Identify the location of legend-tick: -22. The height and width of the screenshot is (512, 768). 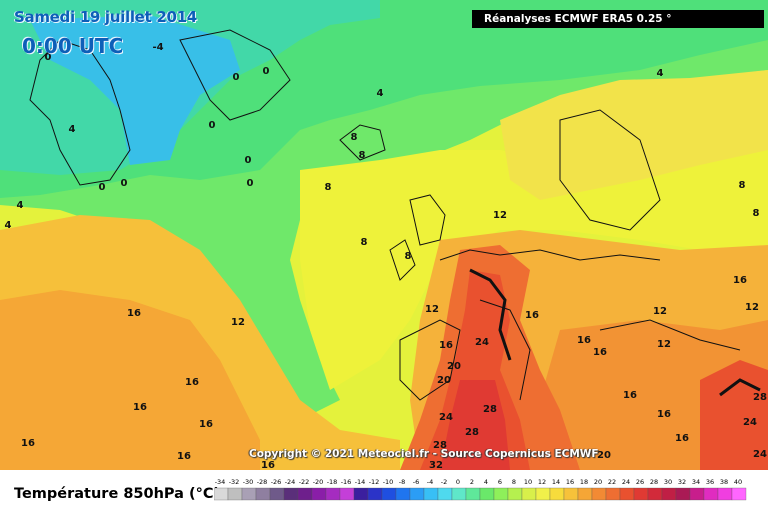
(304, 482).